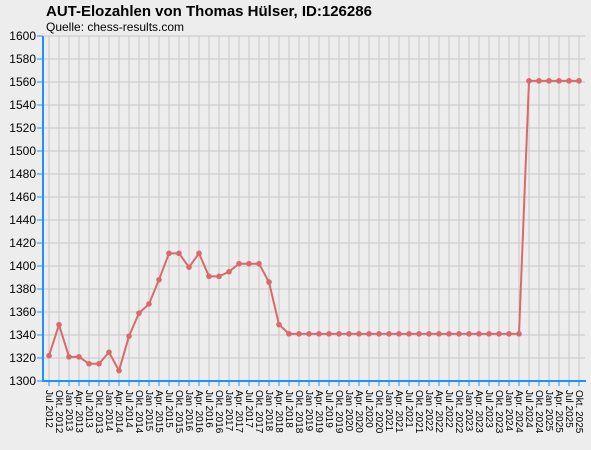 The height and width of the screenshot is (450, 591). Describe the element at coordinates (40, 208) in the screenshot. I see `y-axis-ticks` at that location.